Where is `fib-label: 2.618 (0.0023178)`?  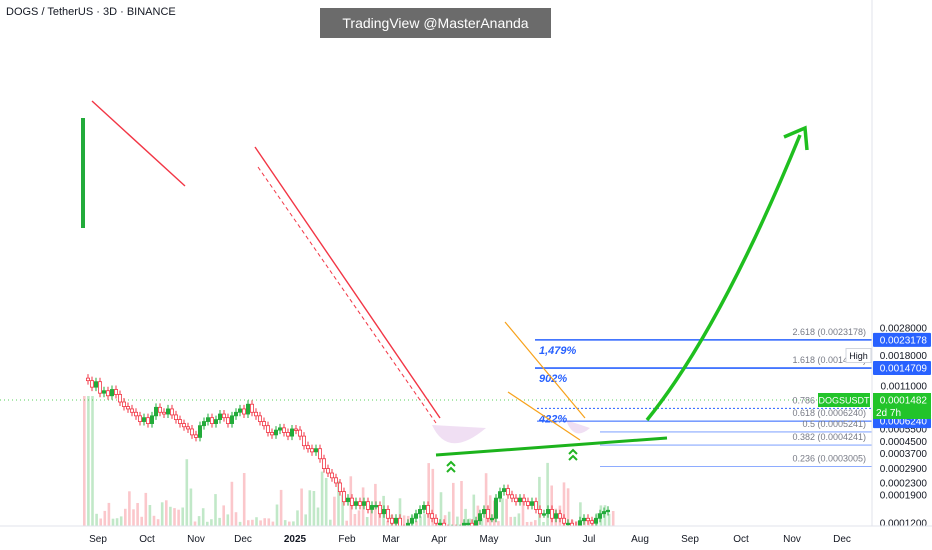 fib-label: 2.618 (0.0023178) is located at coordinates (829, 332).